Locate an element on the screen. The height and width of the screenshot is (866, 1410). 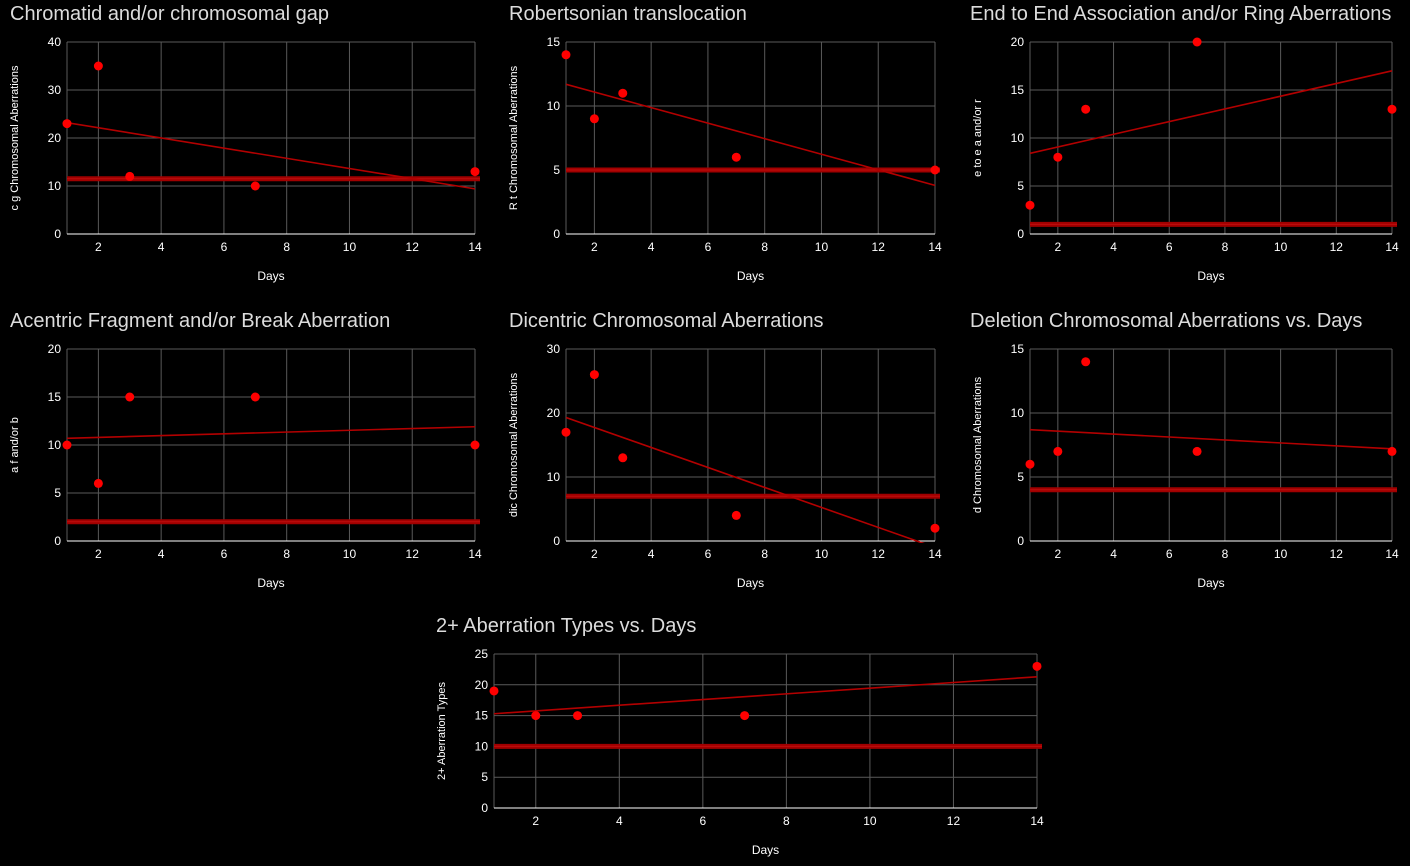
y-axis-label: d Chromosomal Aberrations is located at coordinates (978, 444).